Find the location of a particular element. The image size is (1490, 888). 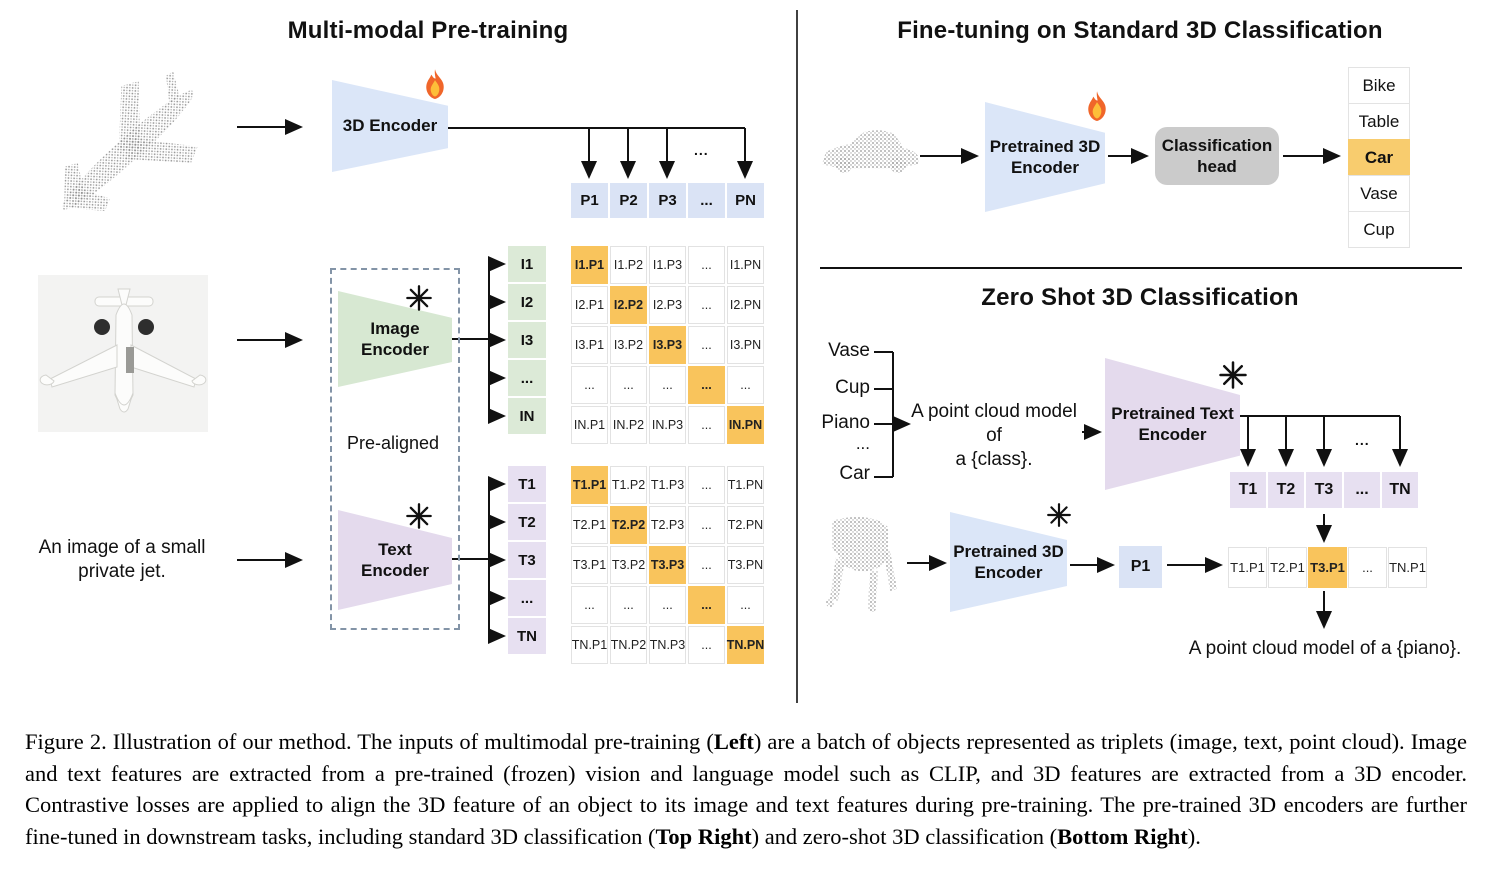

image-matrix-cell: IN.P3 is located at coordinates (667, 425).